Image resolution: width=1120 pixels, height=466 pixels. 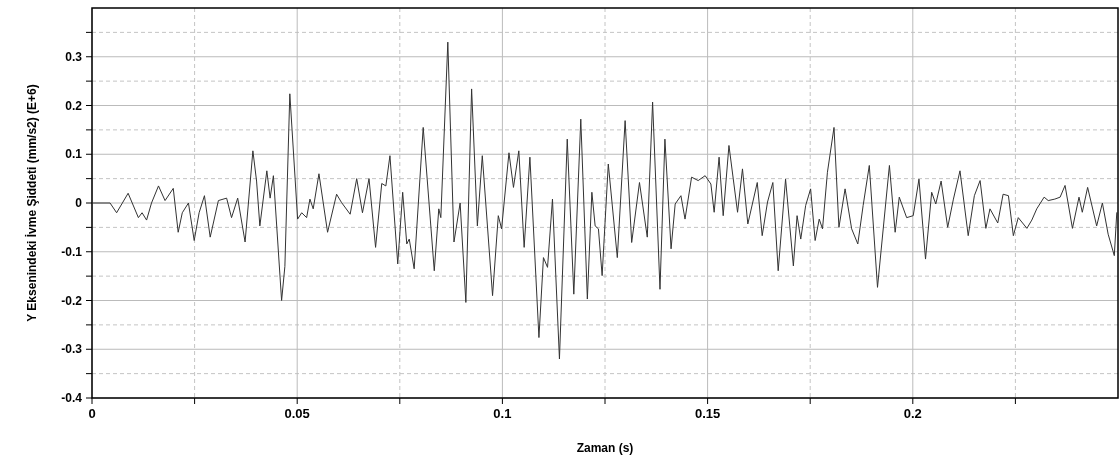 I want to click on y-tick-label: -0.1, so click(x=72, y=251).